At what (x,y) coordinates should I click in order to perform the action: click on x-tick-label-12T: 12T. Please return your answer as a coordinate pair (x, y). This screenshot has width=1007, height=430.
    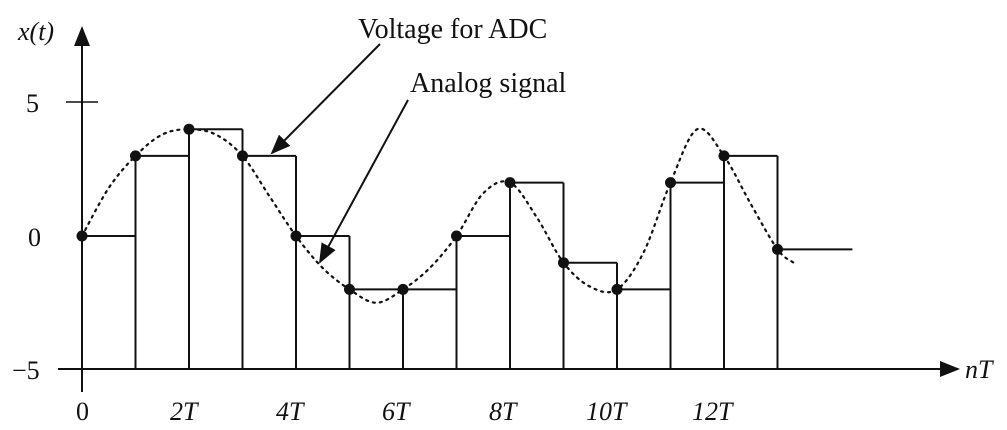
    Looking at the image, I should click on (713, 411).